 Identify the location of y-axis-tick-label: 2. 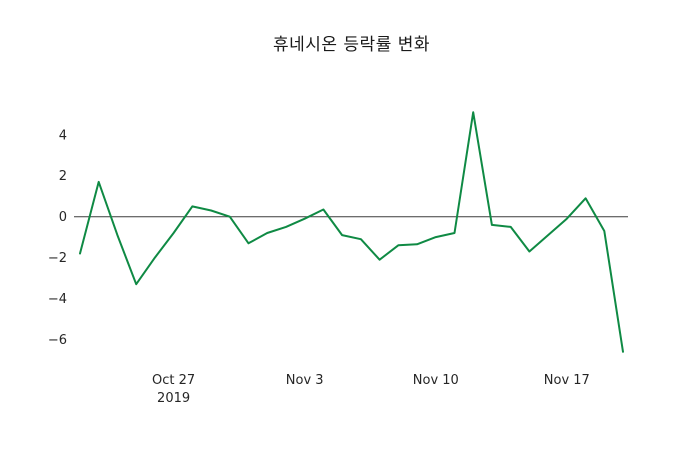
(63, 176).